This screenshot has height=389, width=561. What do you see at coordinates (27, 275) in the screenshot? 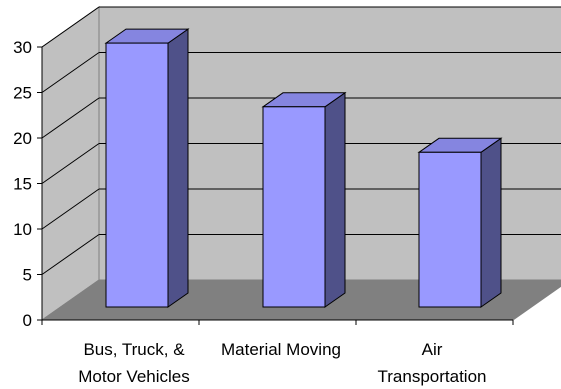
I see `y-tick-label: 5` at bounding box center [27, 275].